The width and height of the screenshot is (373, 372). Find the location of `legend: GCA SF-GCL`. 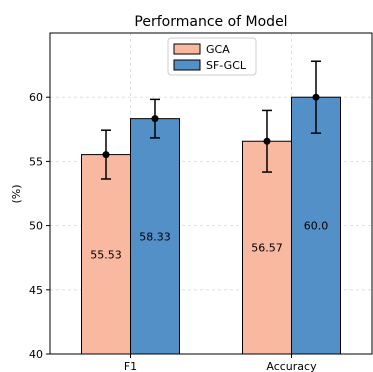

legend: GCA SF-GCL is located at coordinates (212, 56).